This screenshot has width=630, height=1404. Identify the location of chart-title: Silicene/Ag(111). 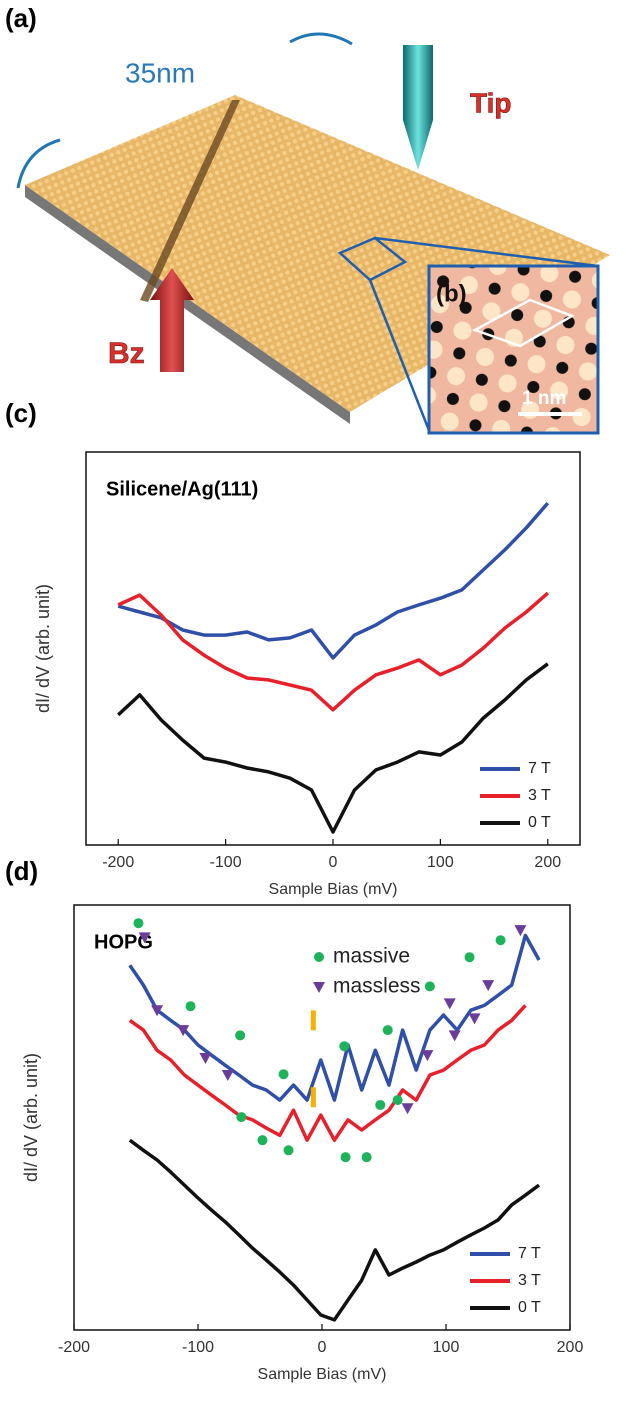
(182, 489).